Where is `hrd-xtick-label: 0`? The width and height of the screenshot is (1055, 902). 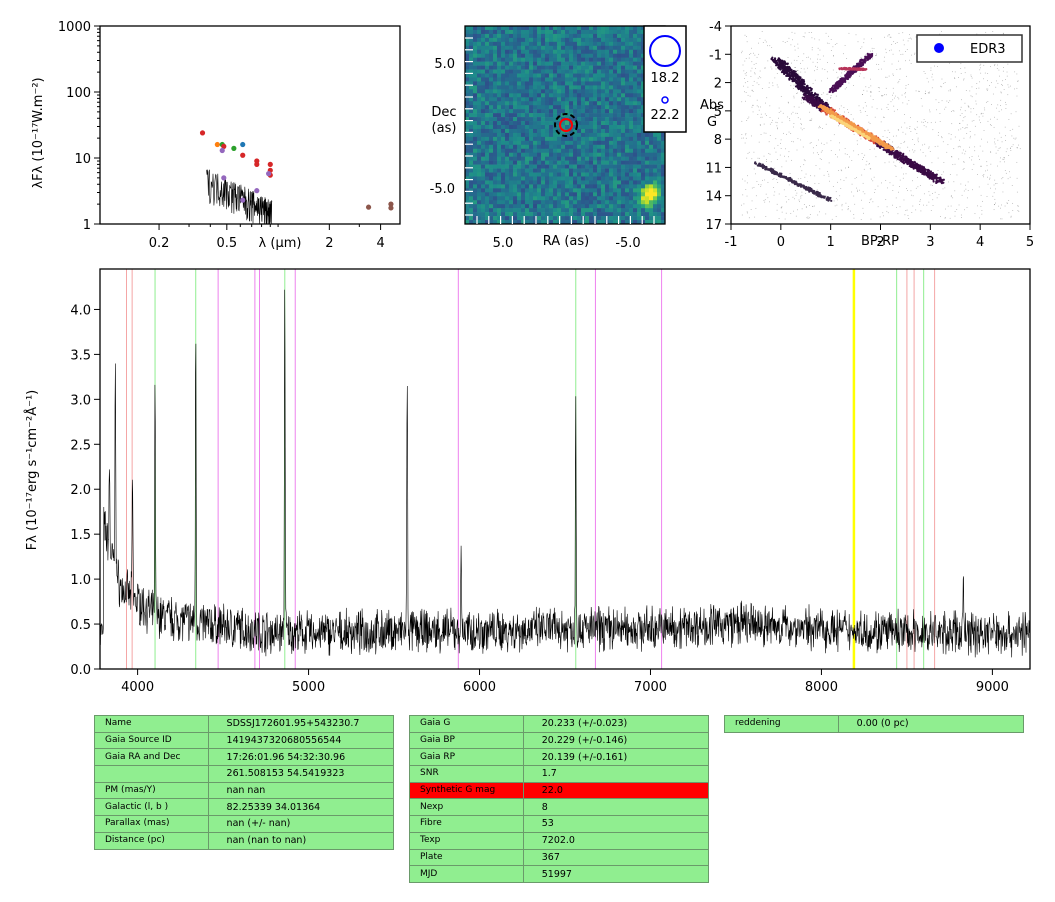 hrd-xtick-label: 0 is located at coordinates (781, 242).